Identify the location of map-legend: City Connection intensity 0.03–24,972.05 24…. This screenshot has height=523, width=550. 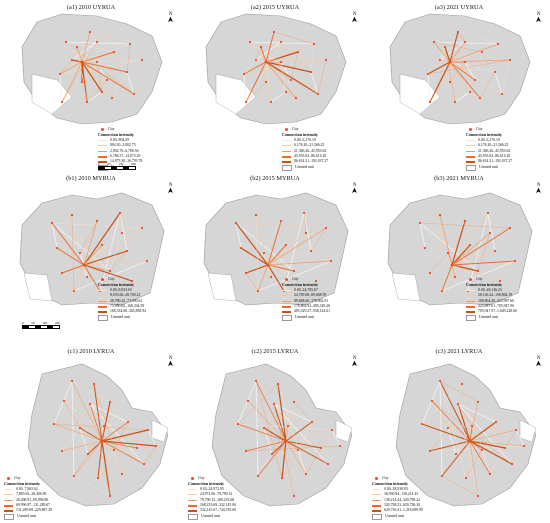
(212, 498).